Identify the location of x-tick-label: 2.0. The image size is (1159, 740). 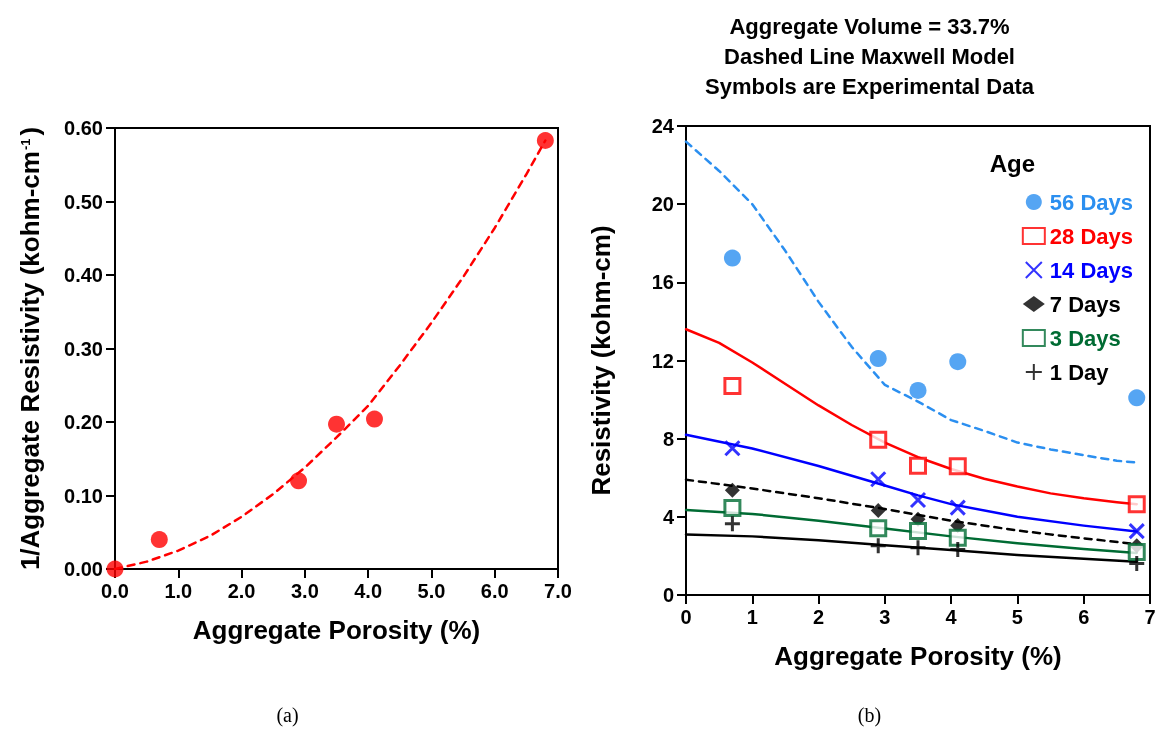
(241, 591).